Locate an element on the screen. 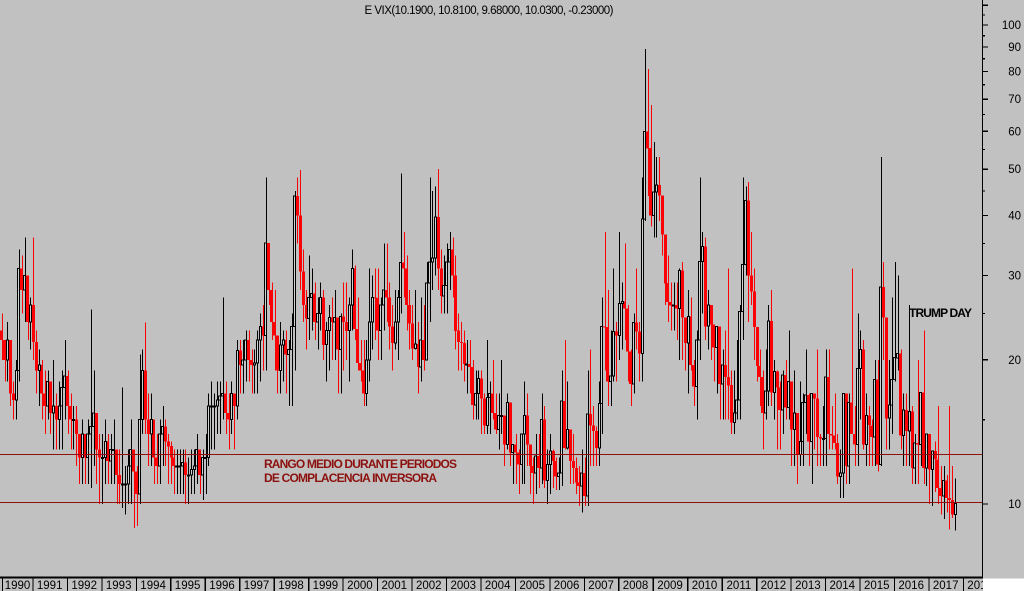 The image size is (1024, 591). svg-text: 2004 is located at coordinates (498, 585).